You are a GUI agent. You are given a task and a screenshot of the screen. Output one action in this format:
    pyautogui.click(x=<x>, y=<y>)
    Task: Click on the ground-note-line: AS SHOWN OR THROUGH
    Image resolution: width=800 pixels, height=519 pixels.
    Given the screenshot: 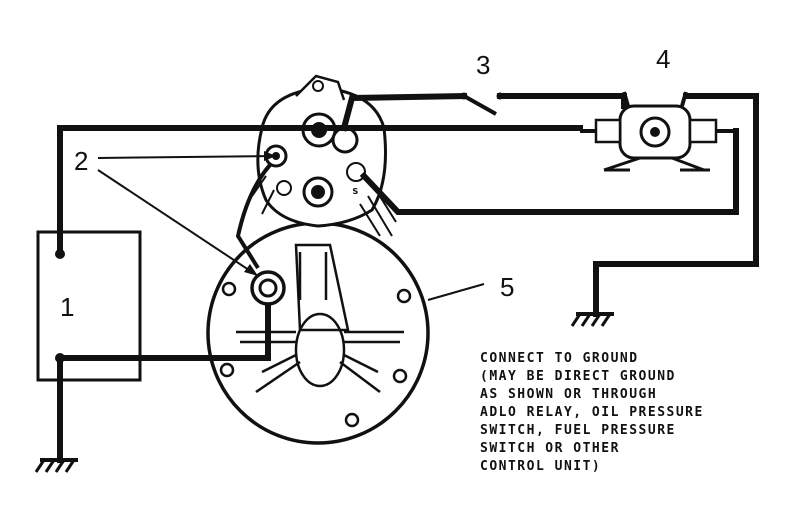 What is the action you would take?
    pyautogui.click(x=568, y=394)
    